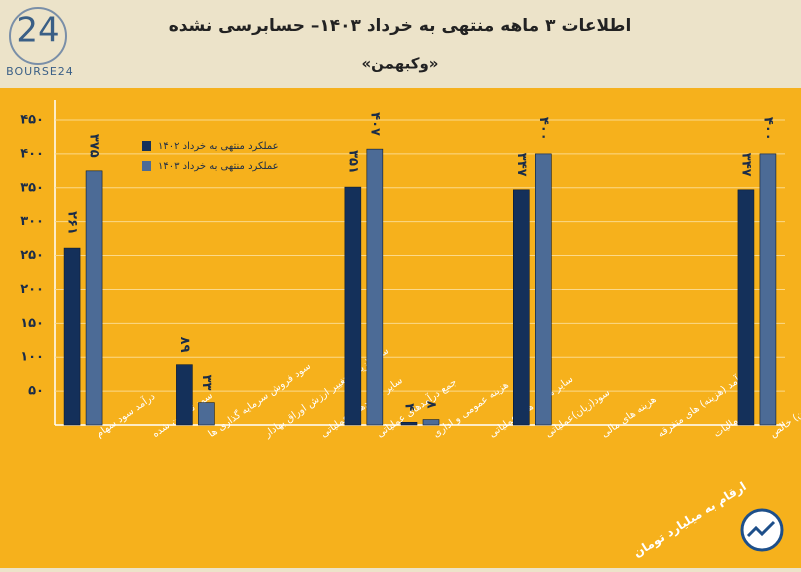 The image size is (801, 572). I want to click on note-icon, so click(762, 530).